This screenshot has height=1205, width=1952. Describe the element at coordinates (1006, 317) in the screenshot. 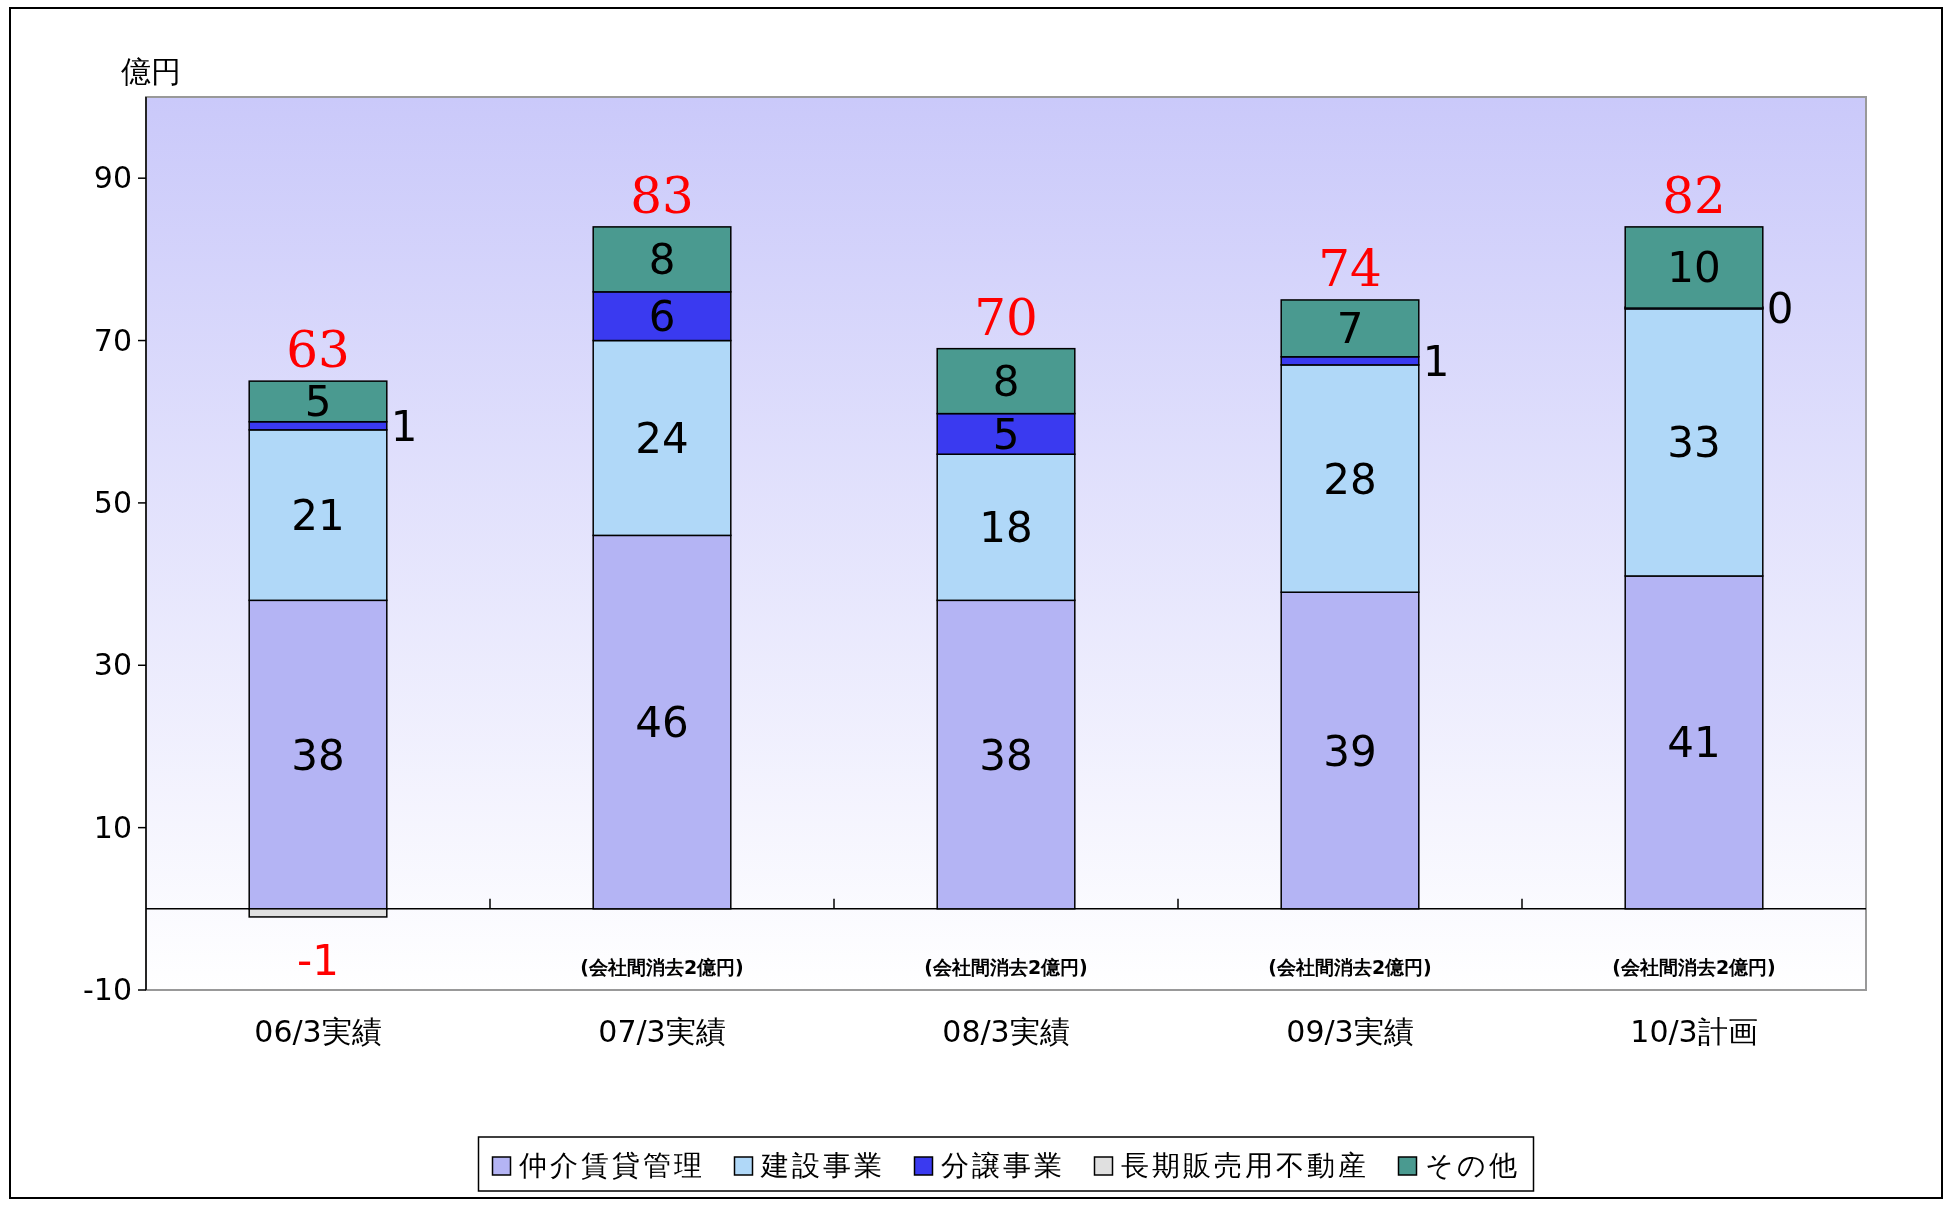

I see `total-label: 70` at that location.